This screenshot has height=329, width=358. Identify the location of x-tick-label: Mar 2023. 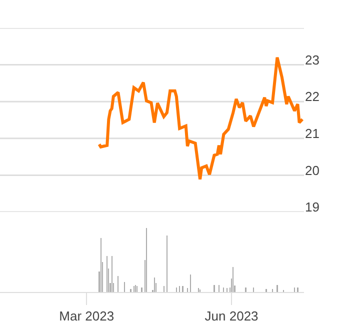
(86, 316).